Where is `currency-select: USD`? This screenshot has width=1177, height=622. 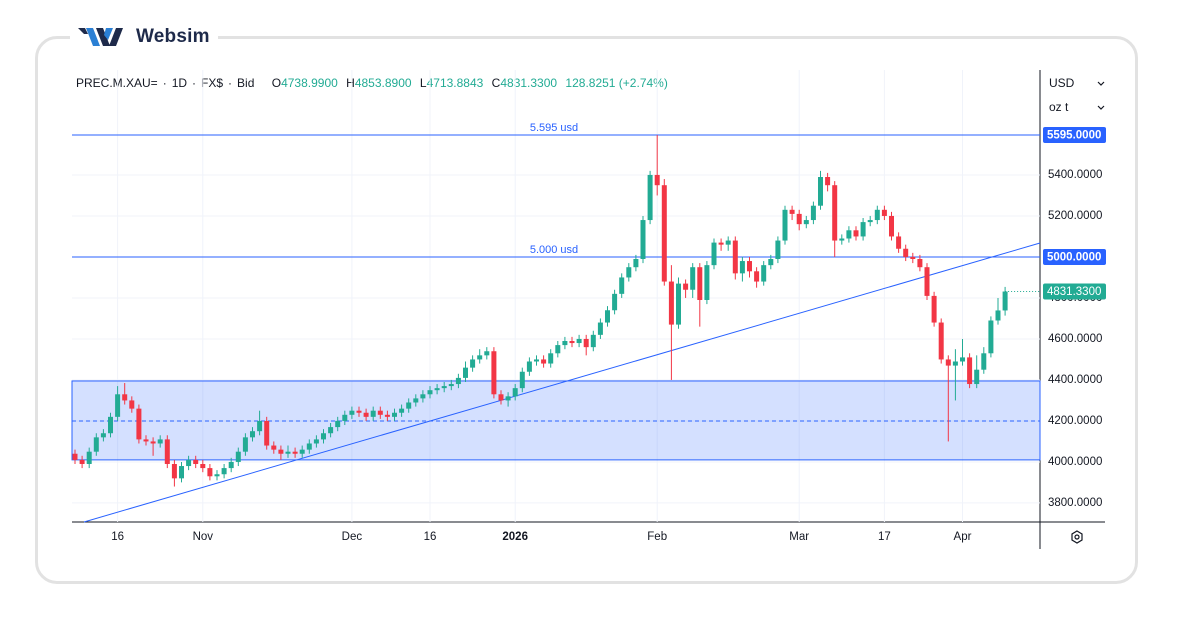
currency-select: USD is located at coordinates (1061, 83).